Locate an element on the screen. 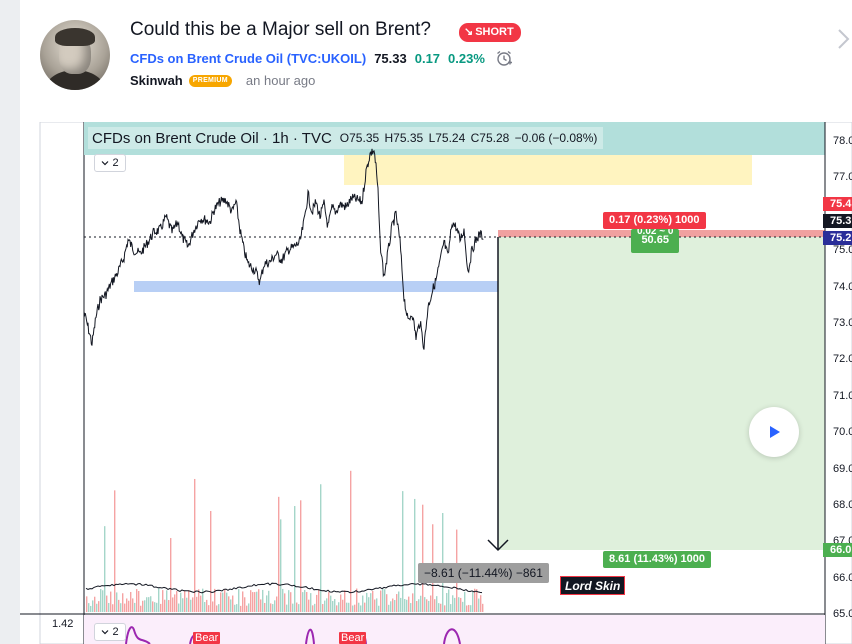  chevron-right-icon is located at coordinates (843, 39).